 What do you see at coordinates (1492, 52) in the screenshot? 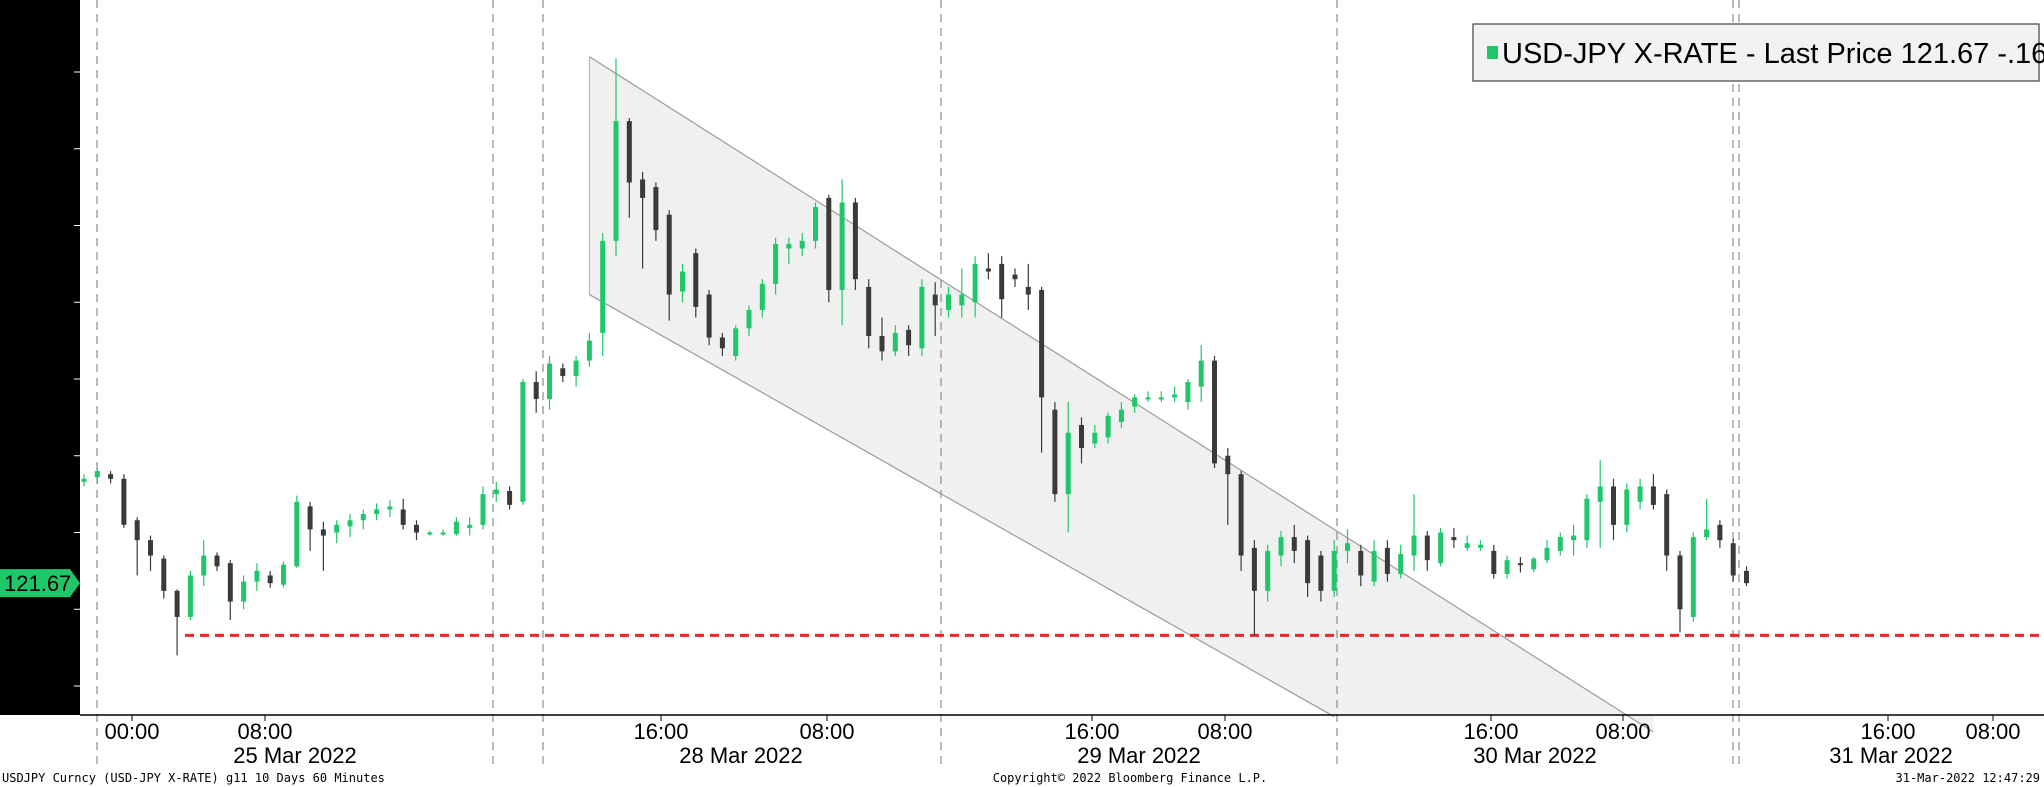
I see `legend-swatch` at bounding box center [1492, 52].